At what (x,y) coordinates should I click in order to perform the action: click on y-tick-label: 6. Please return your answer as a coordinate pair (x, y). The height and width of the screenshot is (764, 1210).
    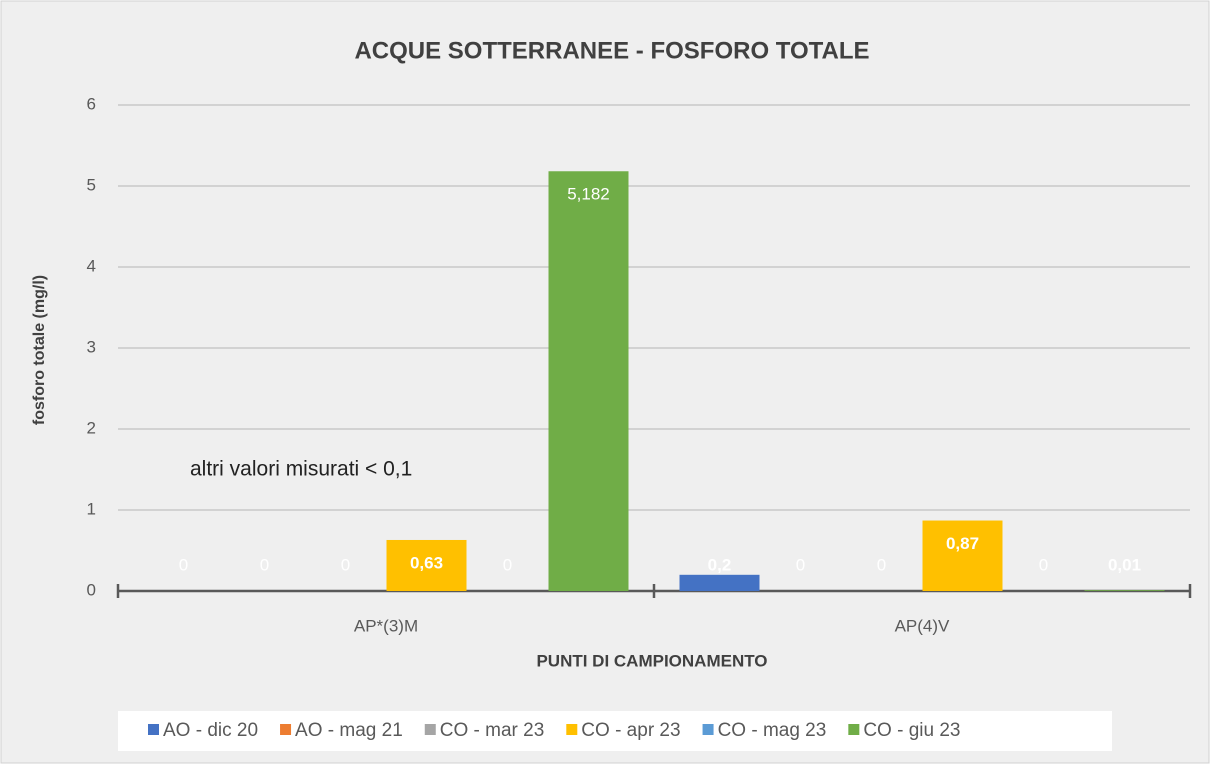
    Looking at the image, I should click on (91, 103).